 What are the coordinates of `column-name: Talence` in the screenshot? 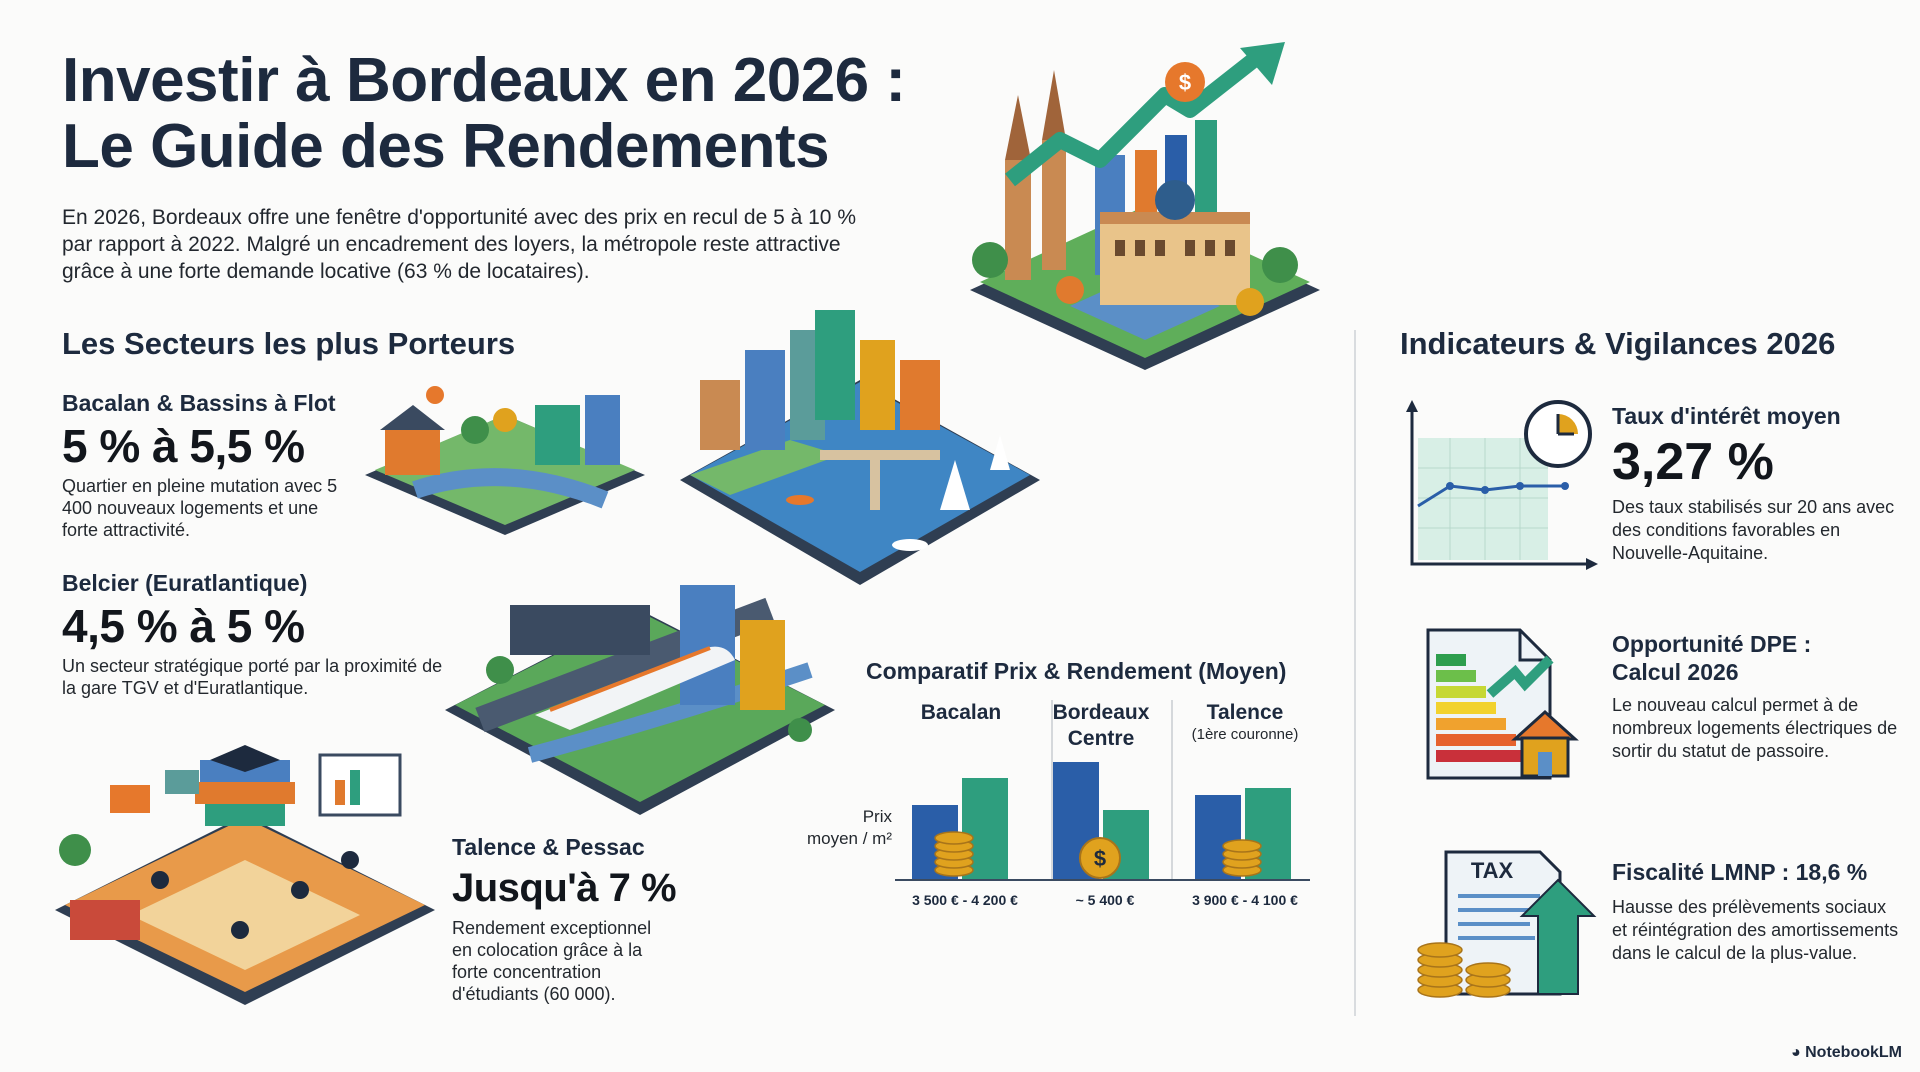 It's located at (1245, 712).